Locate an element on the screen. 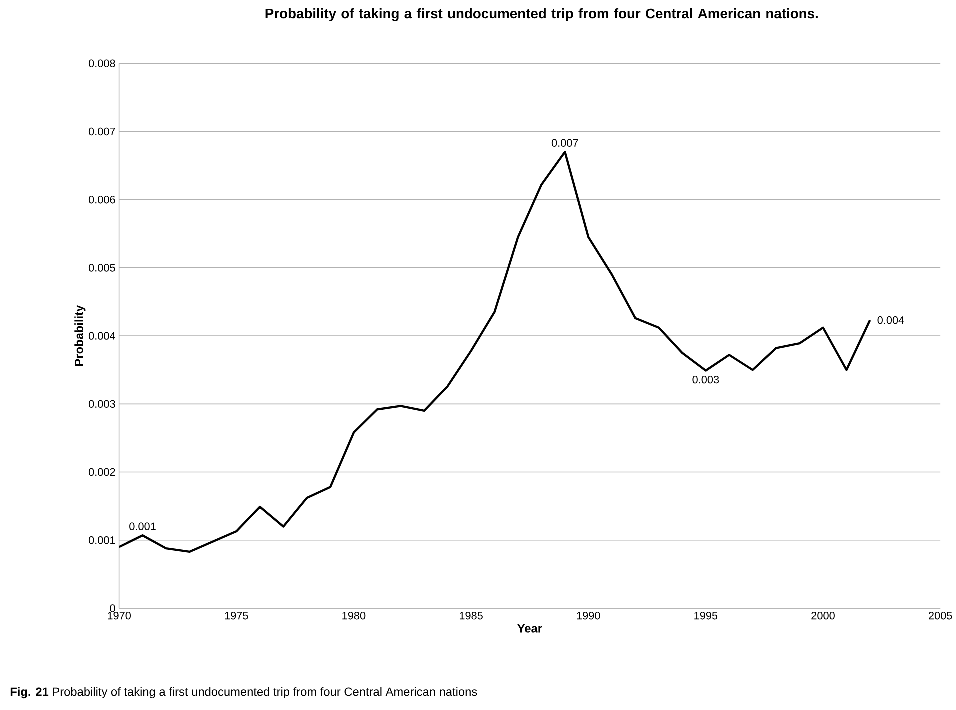 The image size is (956, 710). y-tick-label: 0.008 is located at coordinates (102, 64).